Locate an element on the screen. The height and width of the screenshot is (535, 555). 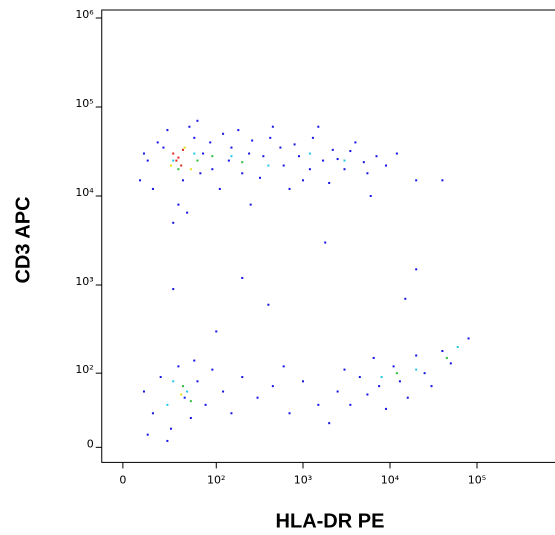
x-tick-label: 10⁵ is located at coordinates (477, 479).